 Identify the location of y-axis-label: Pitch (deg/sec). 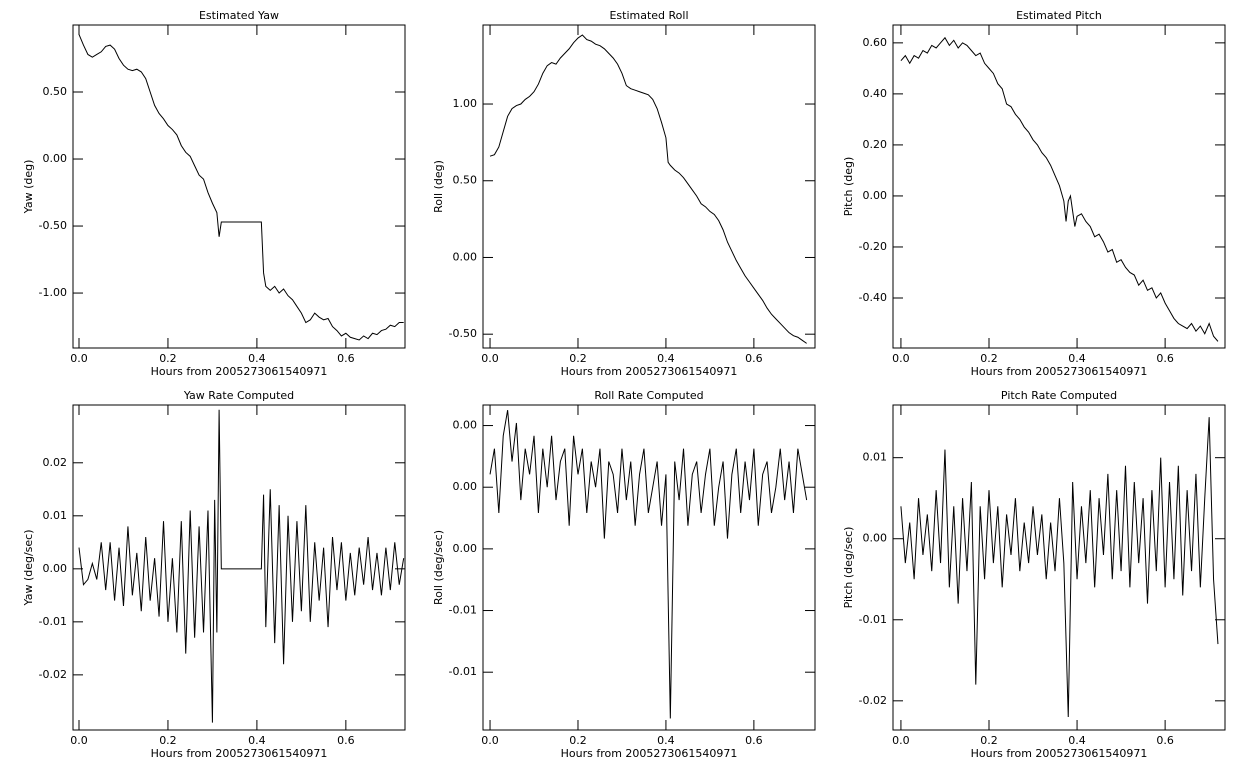
(848, 568).